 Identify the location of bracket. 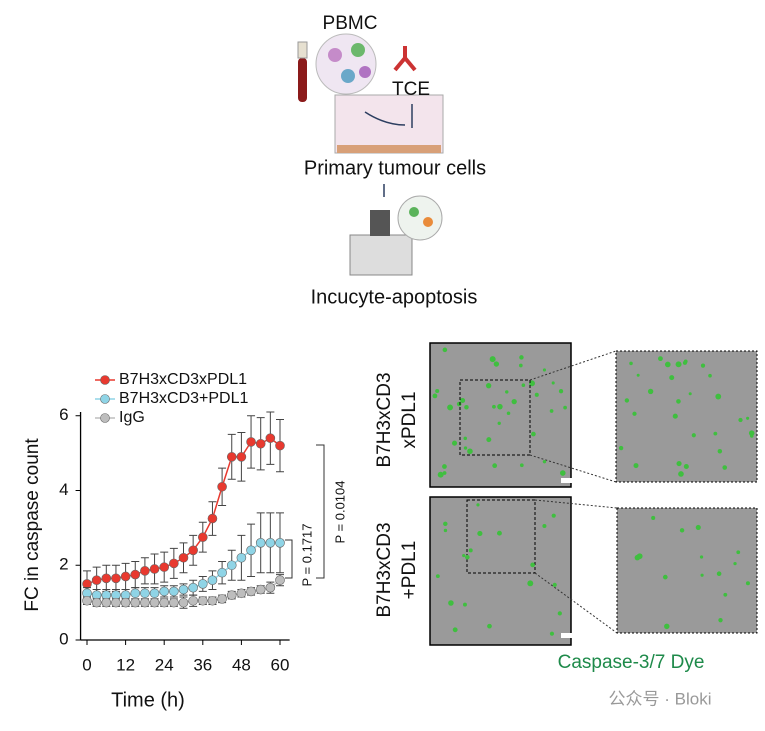
(289, 559).